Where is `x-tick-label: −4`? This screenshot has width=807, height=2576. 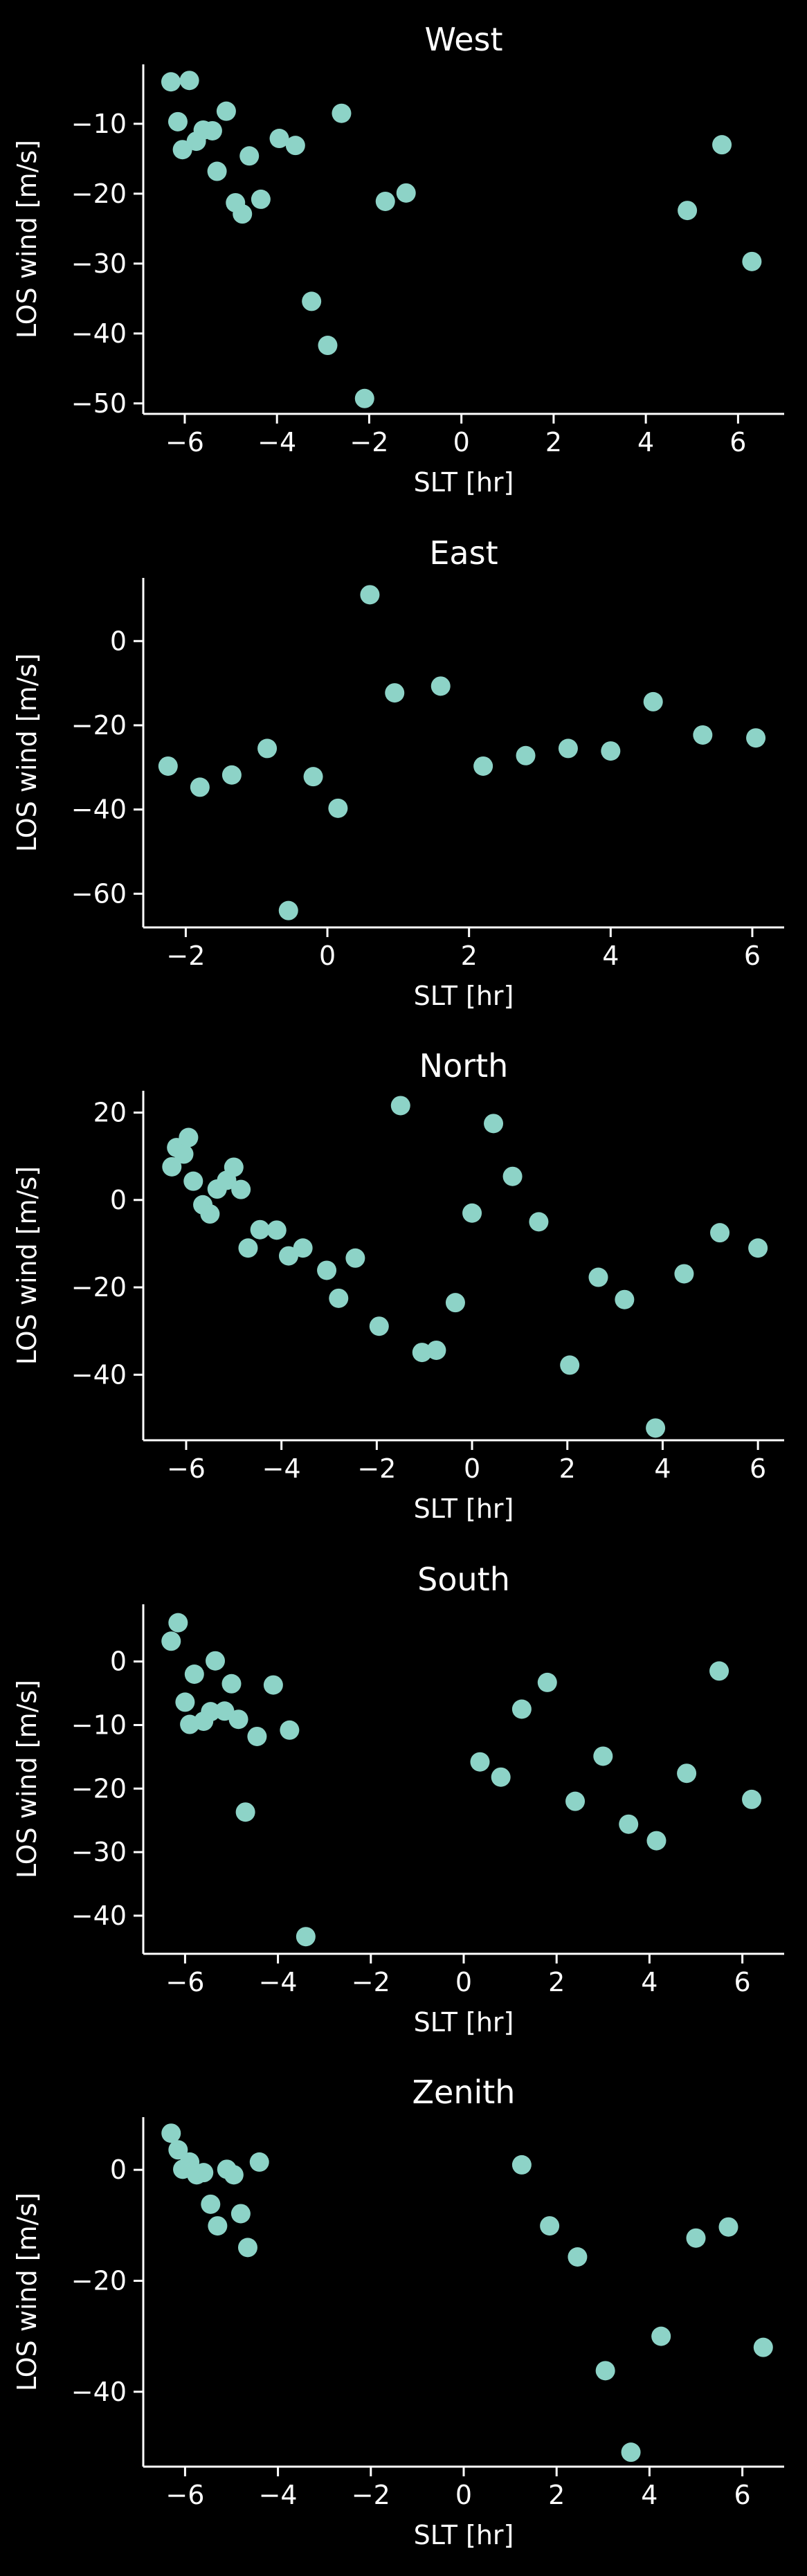
x-tick-label: −4 is located at coordinates (281, 1468).